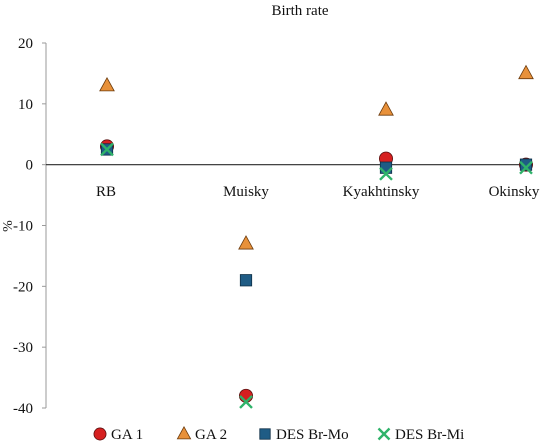  Describe the element at coordinates (211, 435) in the screenshot. I see `legend-label: GA 2` at that location.